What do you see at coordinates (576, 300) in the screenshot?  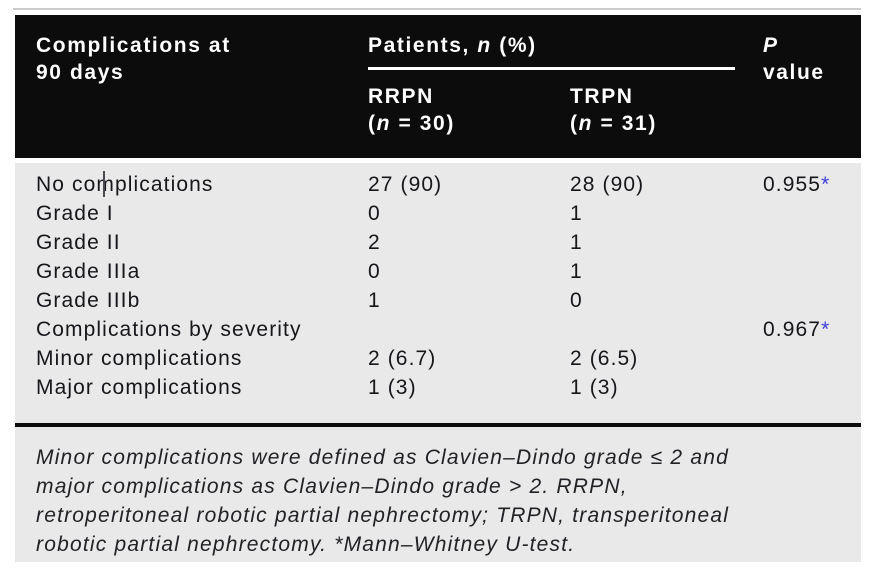 I see `trpn-cell: 0` at bounding box center [576, 300].